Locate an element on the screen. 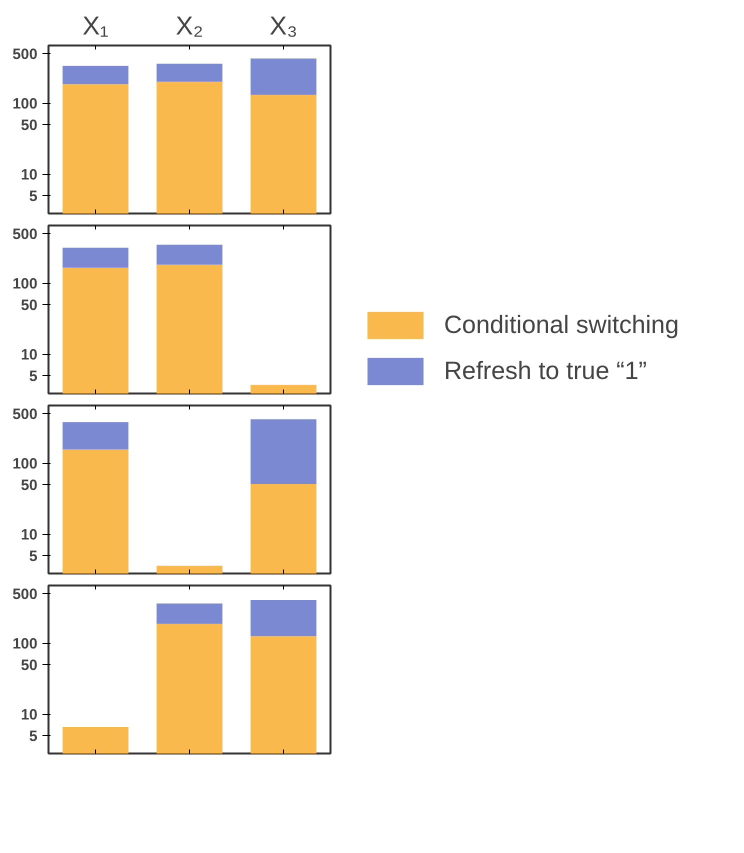 The height and width of the screenshot is (853, 744). legend-label: Refresh to true “1” is located at coordinates (545, 371).